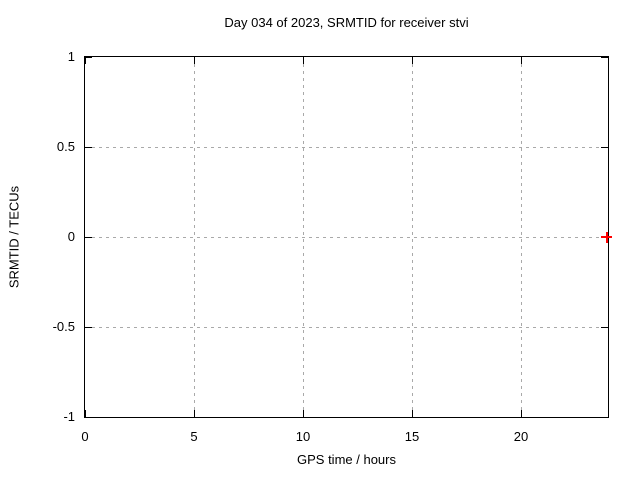 The image size is (640, 480). I want to click on y-tick-label: 1, so click(71, 56).